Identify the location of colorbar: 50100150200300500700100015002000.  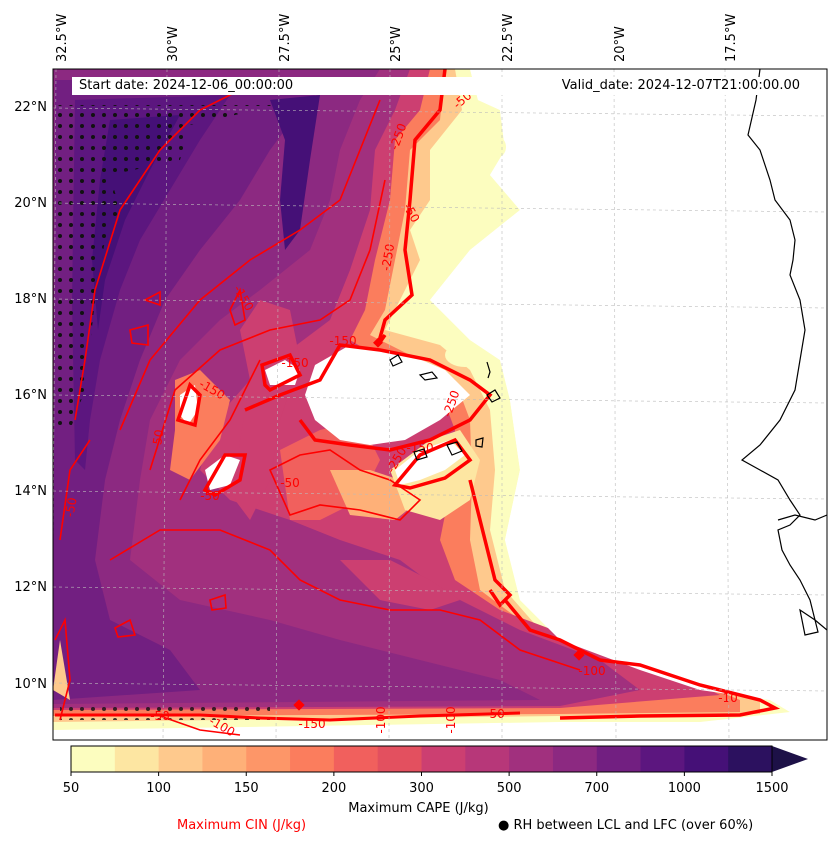
(435, 770).